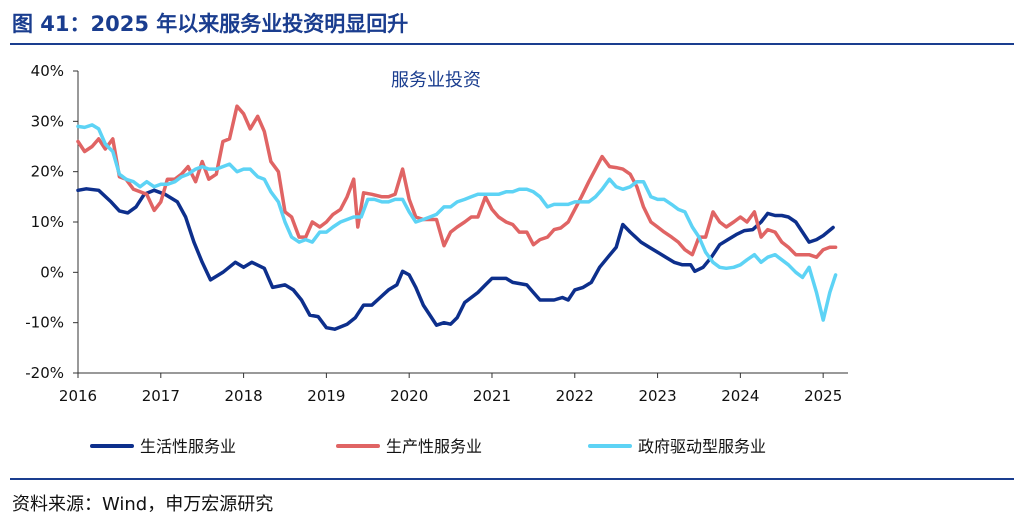 The image size is (1024, 530). I want to click on y-tick-label: 10%, so click(47, 222).